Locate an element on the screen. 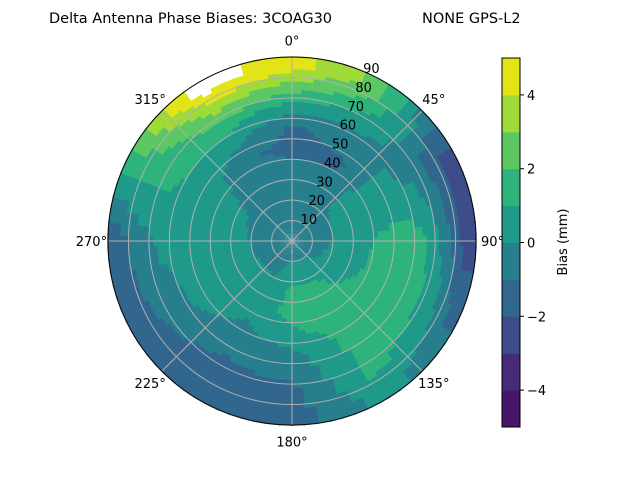 This screenshot has width=640, height=480. radial-tick-label: 40 is located at coordinates (332, 163).